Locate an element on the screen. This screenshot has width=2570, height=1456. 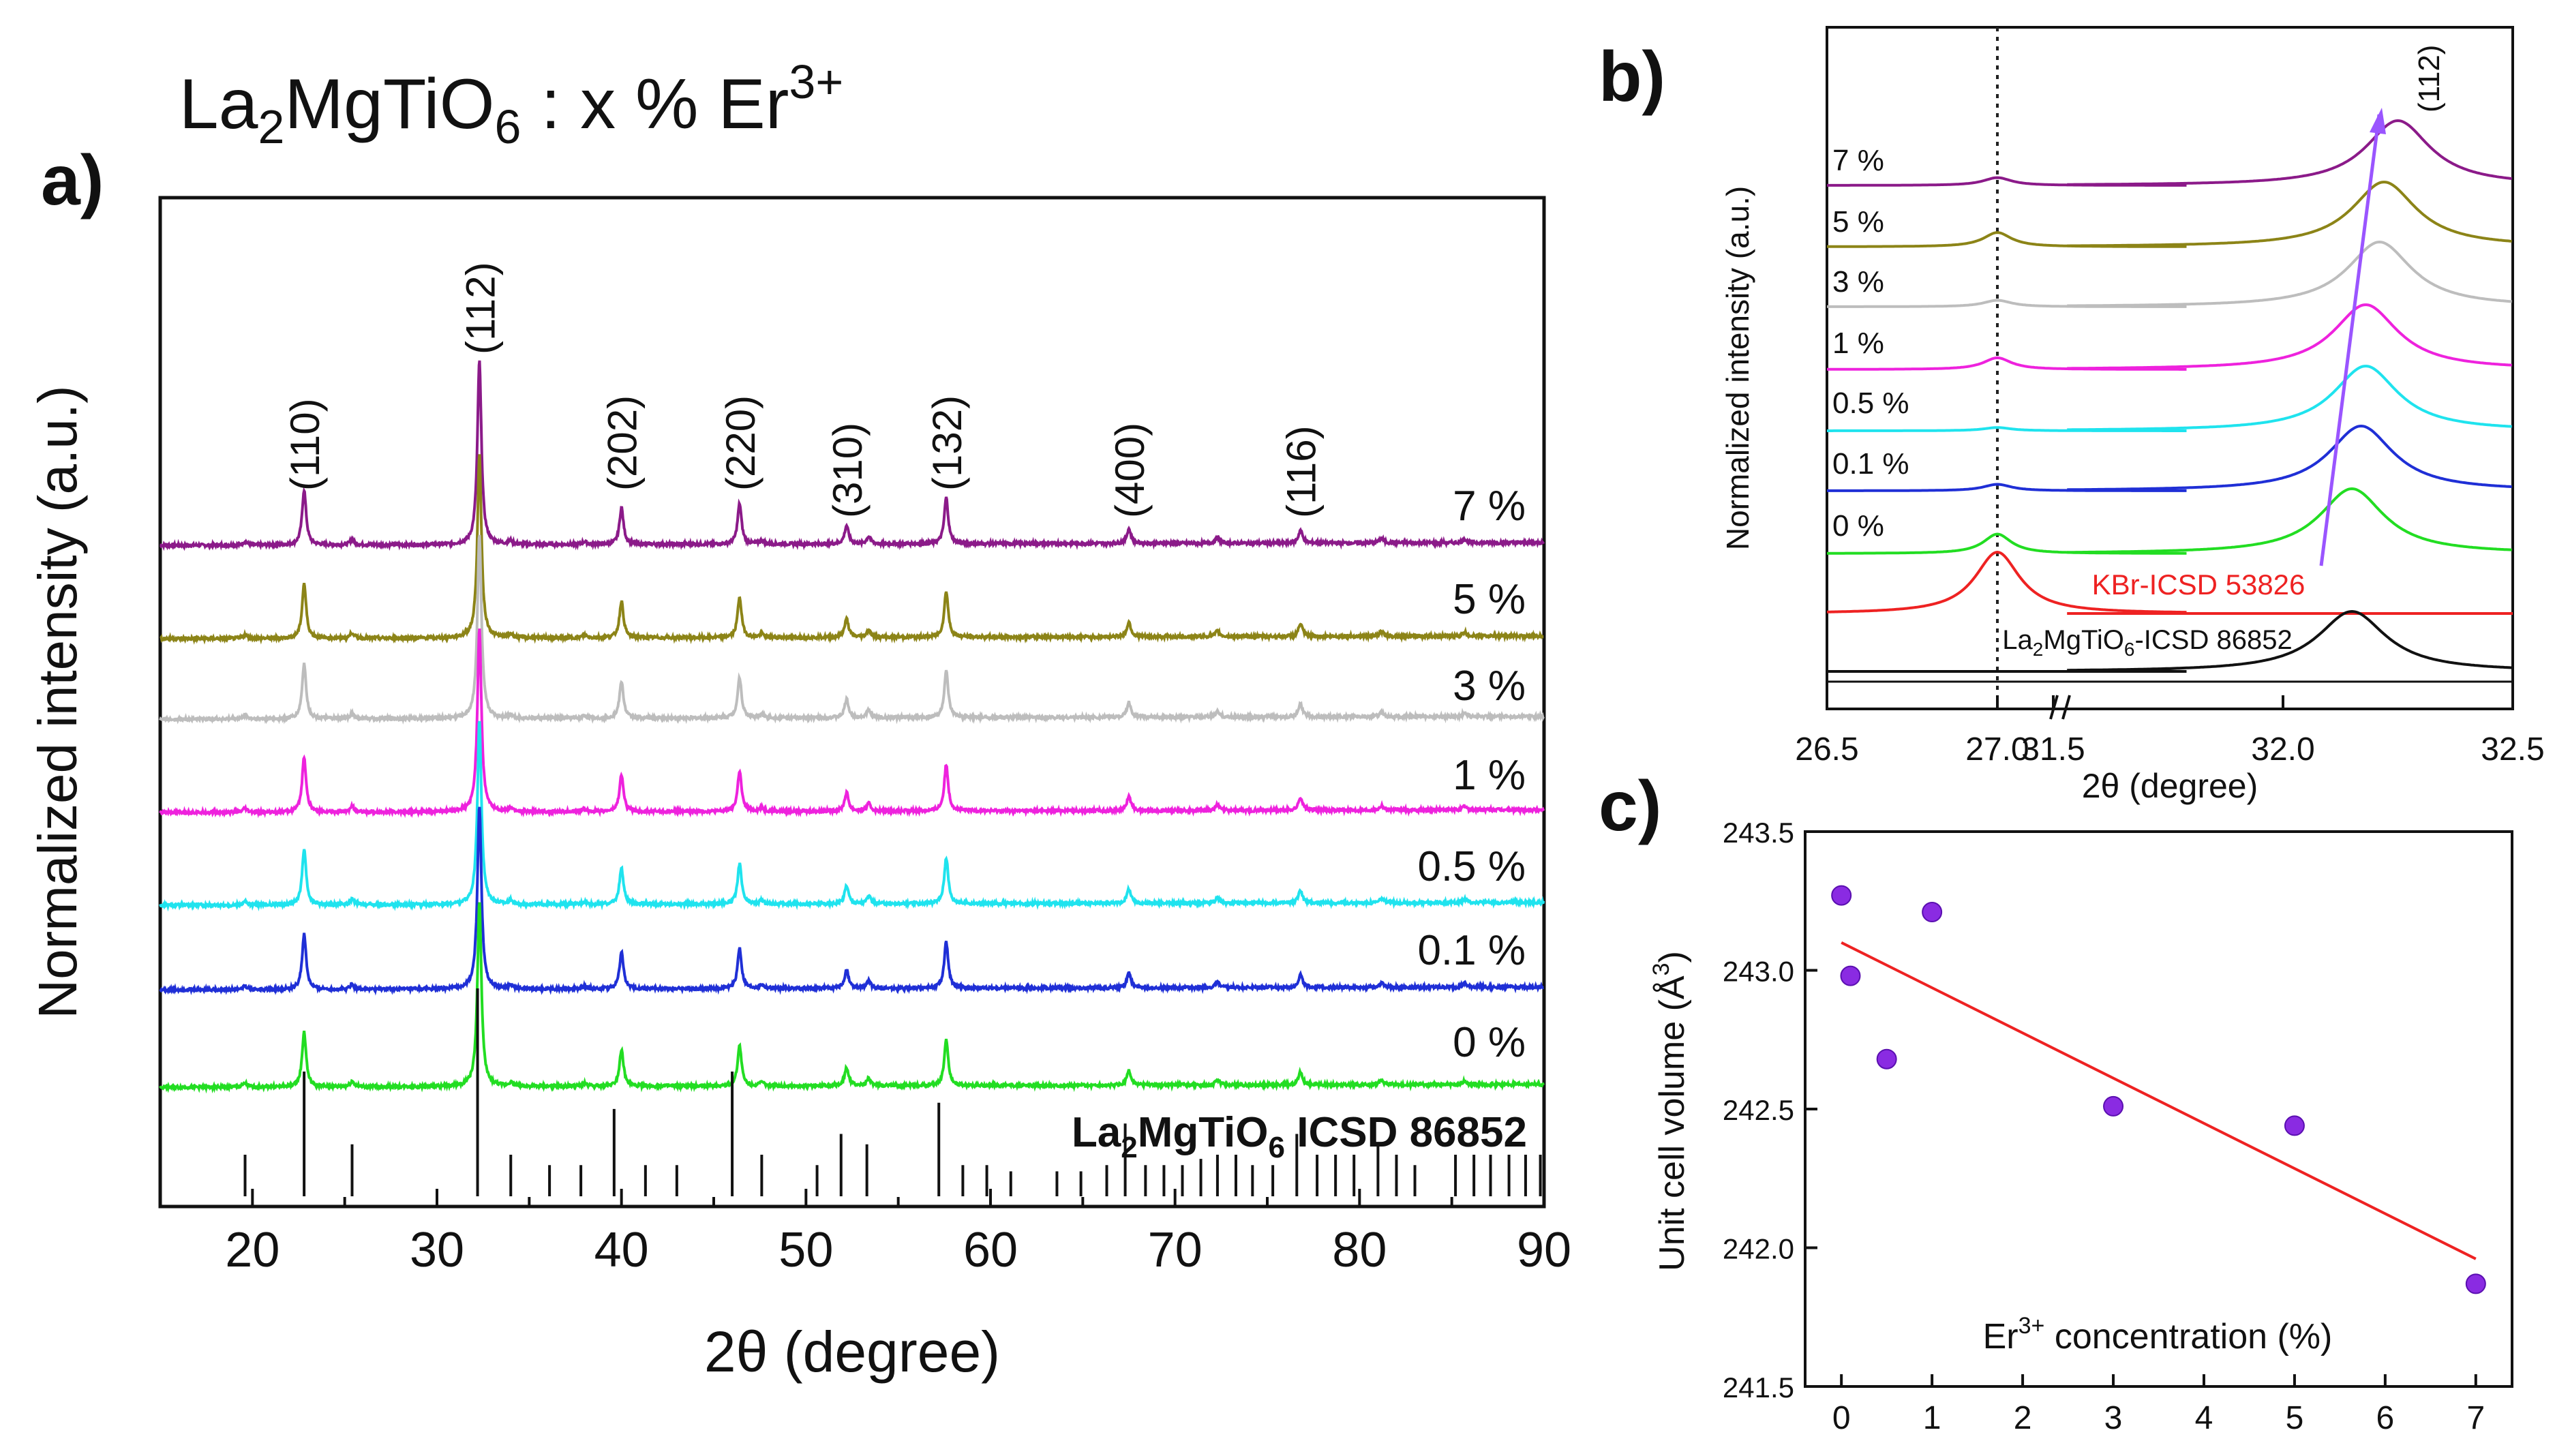
panel-a-x-tick-label: 80 is located at coordinates (1359, 1250).